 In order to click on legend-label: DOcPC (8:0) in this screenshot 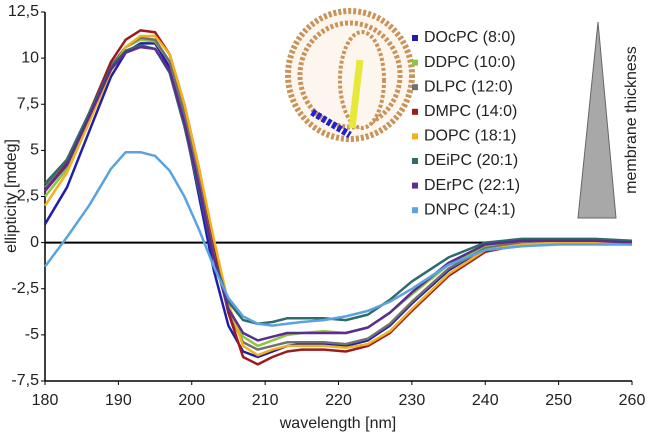, I will do `click(470, 37)`.